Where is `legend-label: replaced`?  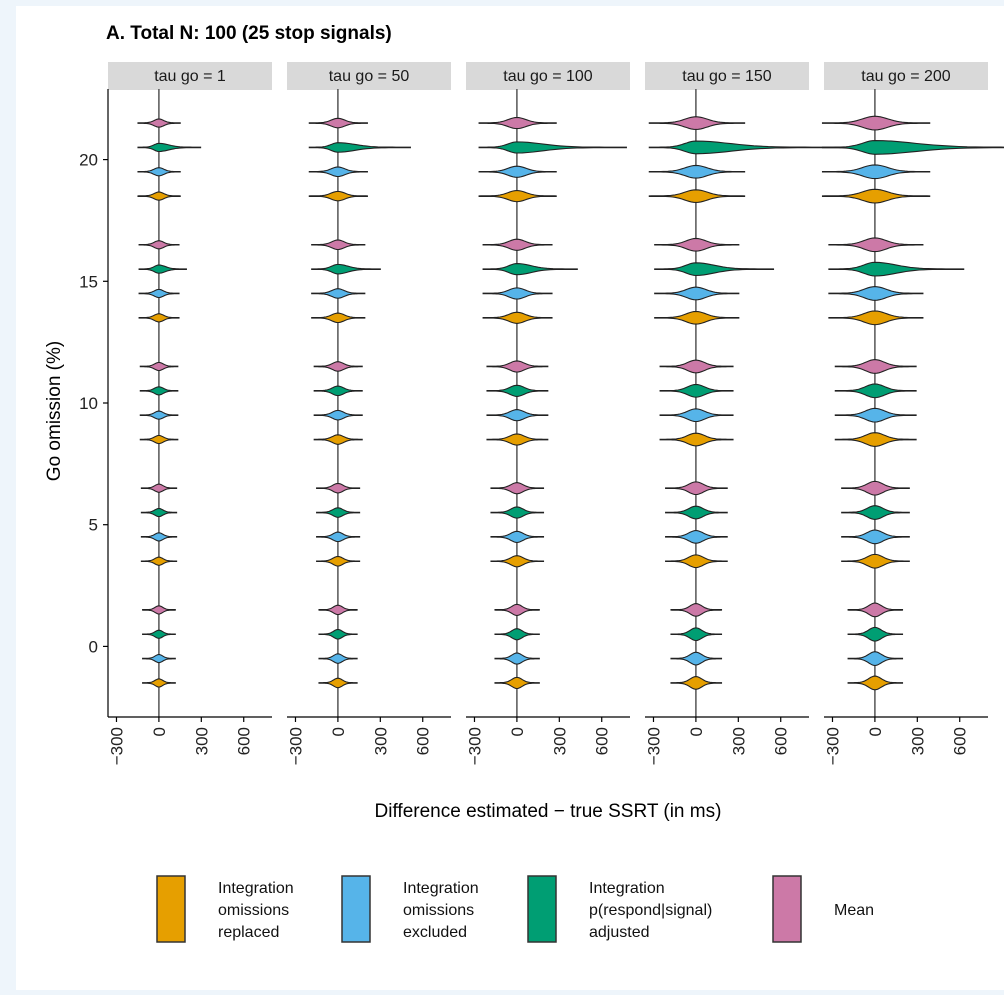 legend-label: replaced is located at coordinates (248, 932).